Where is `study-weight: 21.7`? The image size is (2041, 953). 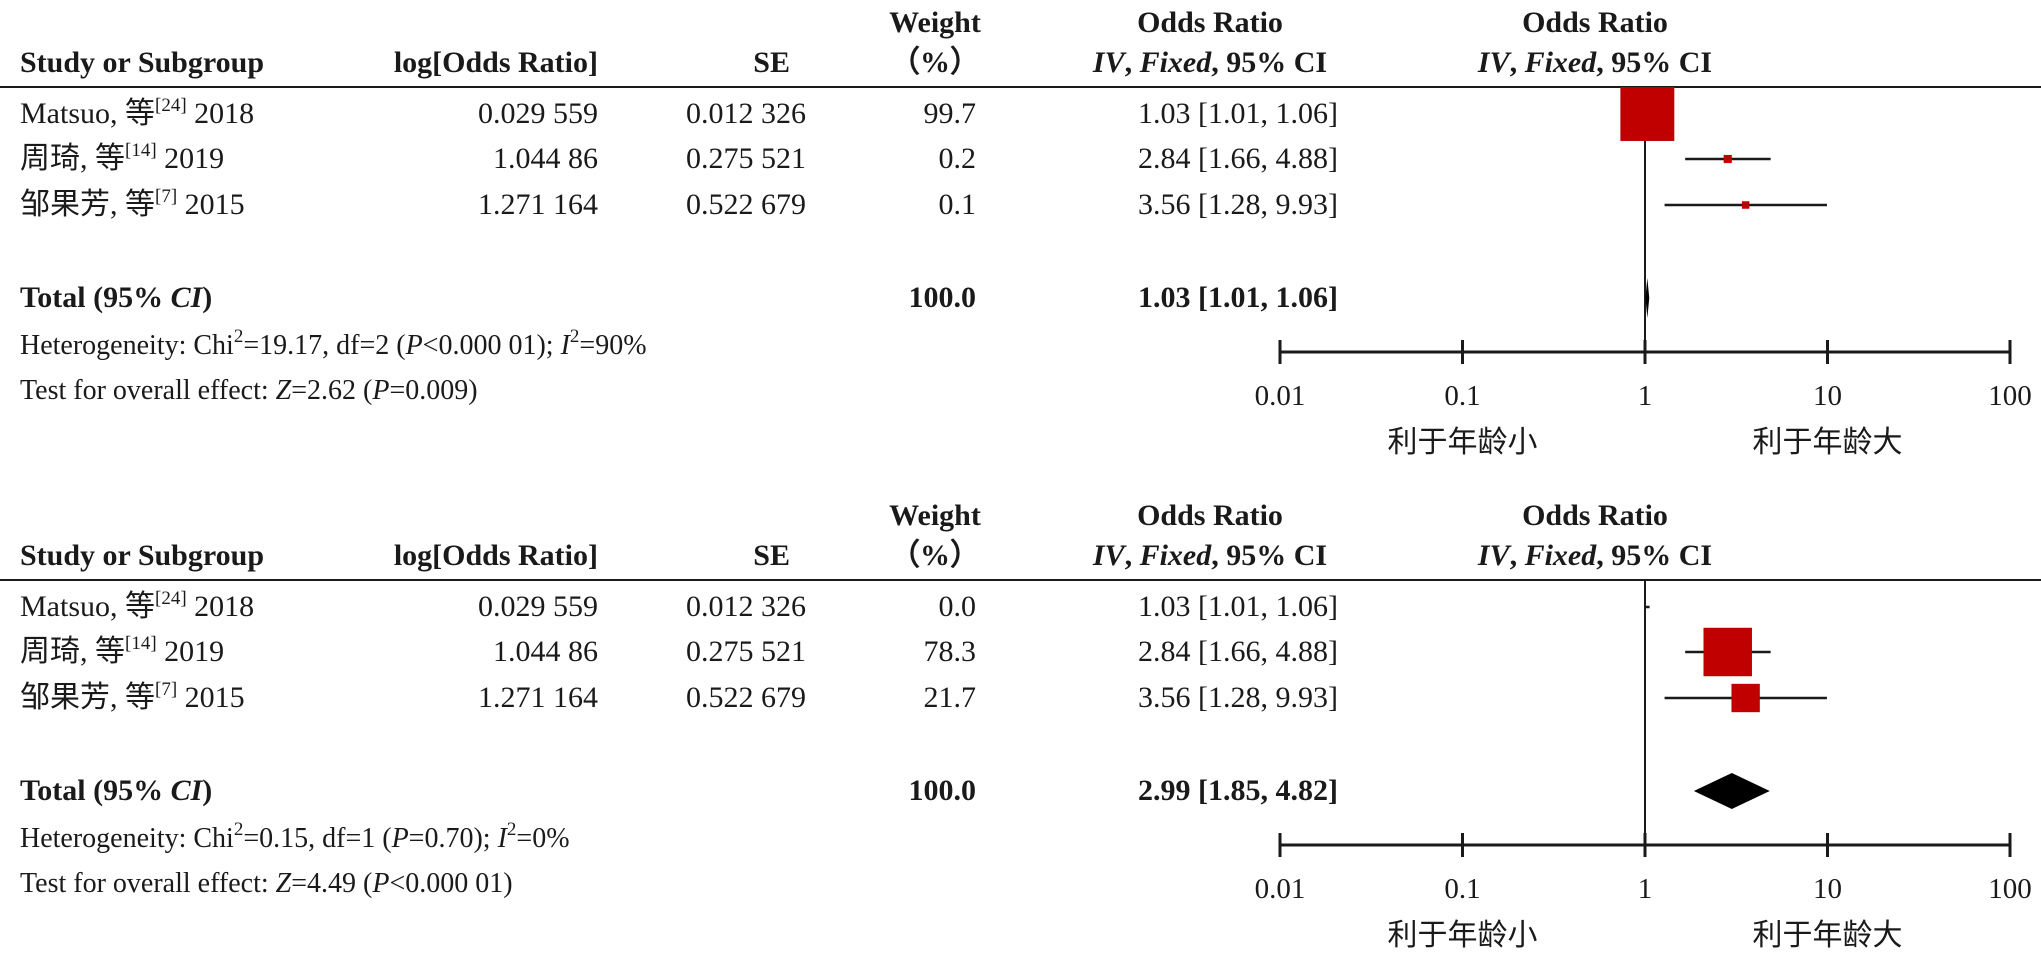 study-weight: 21.7 is located at coordinates (950, 697).